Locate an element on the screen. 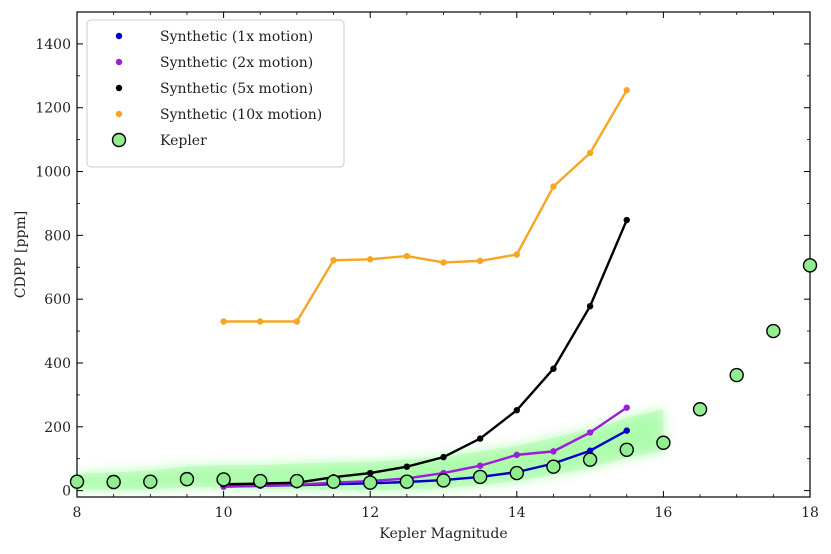  legend-entry: Synthetic (5x motion) is located at coordinates (236, 89).